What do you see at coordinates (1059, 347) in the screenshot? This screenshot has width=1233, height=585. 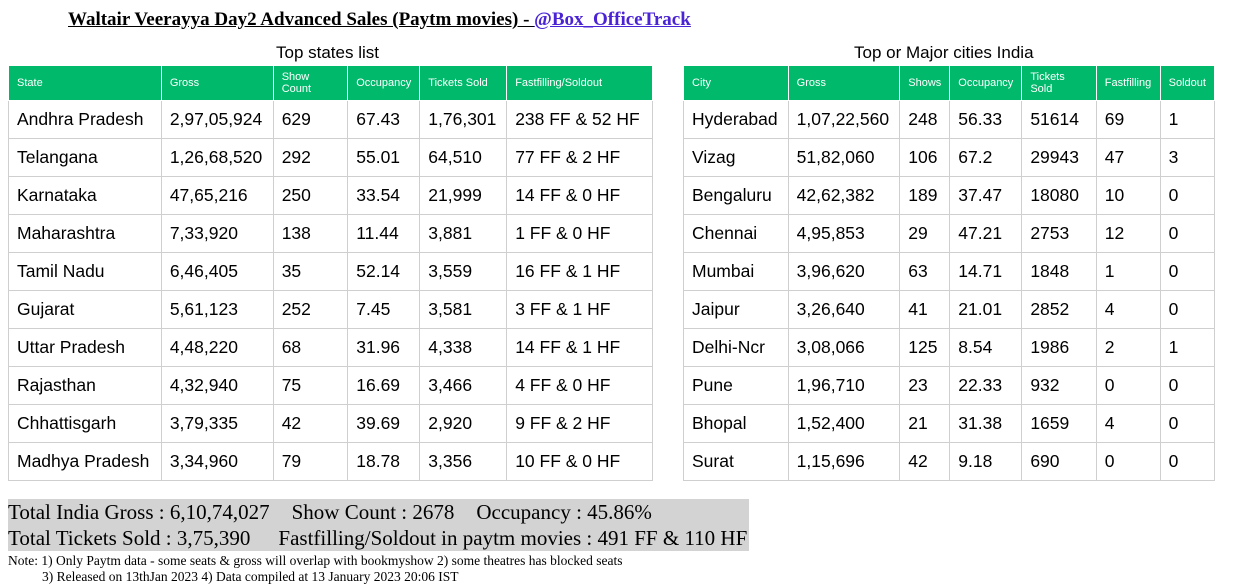 I see `table-cell: 1986` at bounding box center [1059, 347].